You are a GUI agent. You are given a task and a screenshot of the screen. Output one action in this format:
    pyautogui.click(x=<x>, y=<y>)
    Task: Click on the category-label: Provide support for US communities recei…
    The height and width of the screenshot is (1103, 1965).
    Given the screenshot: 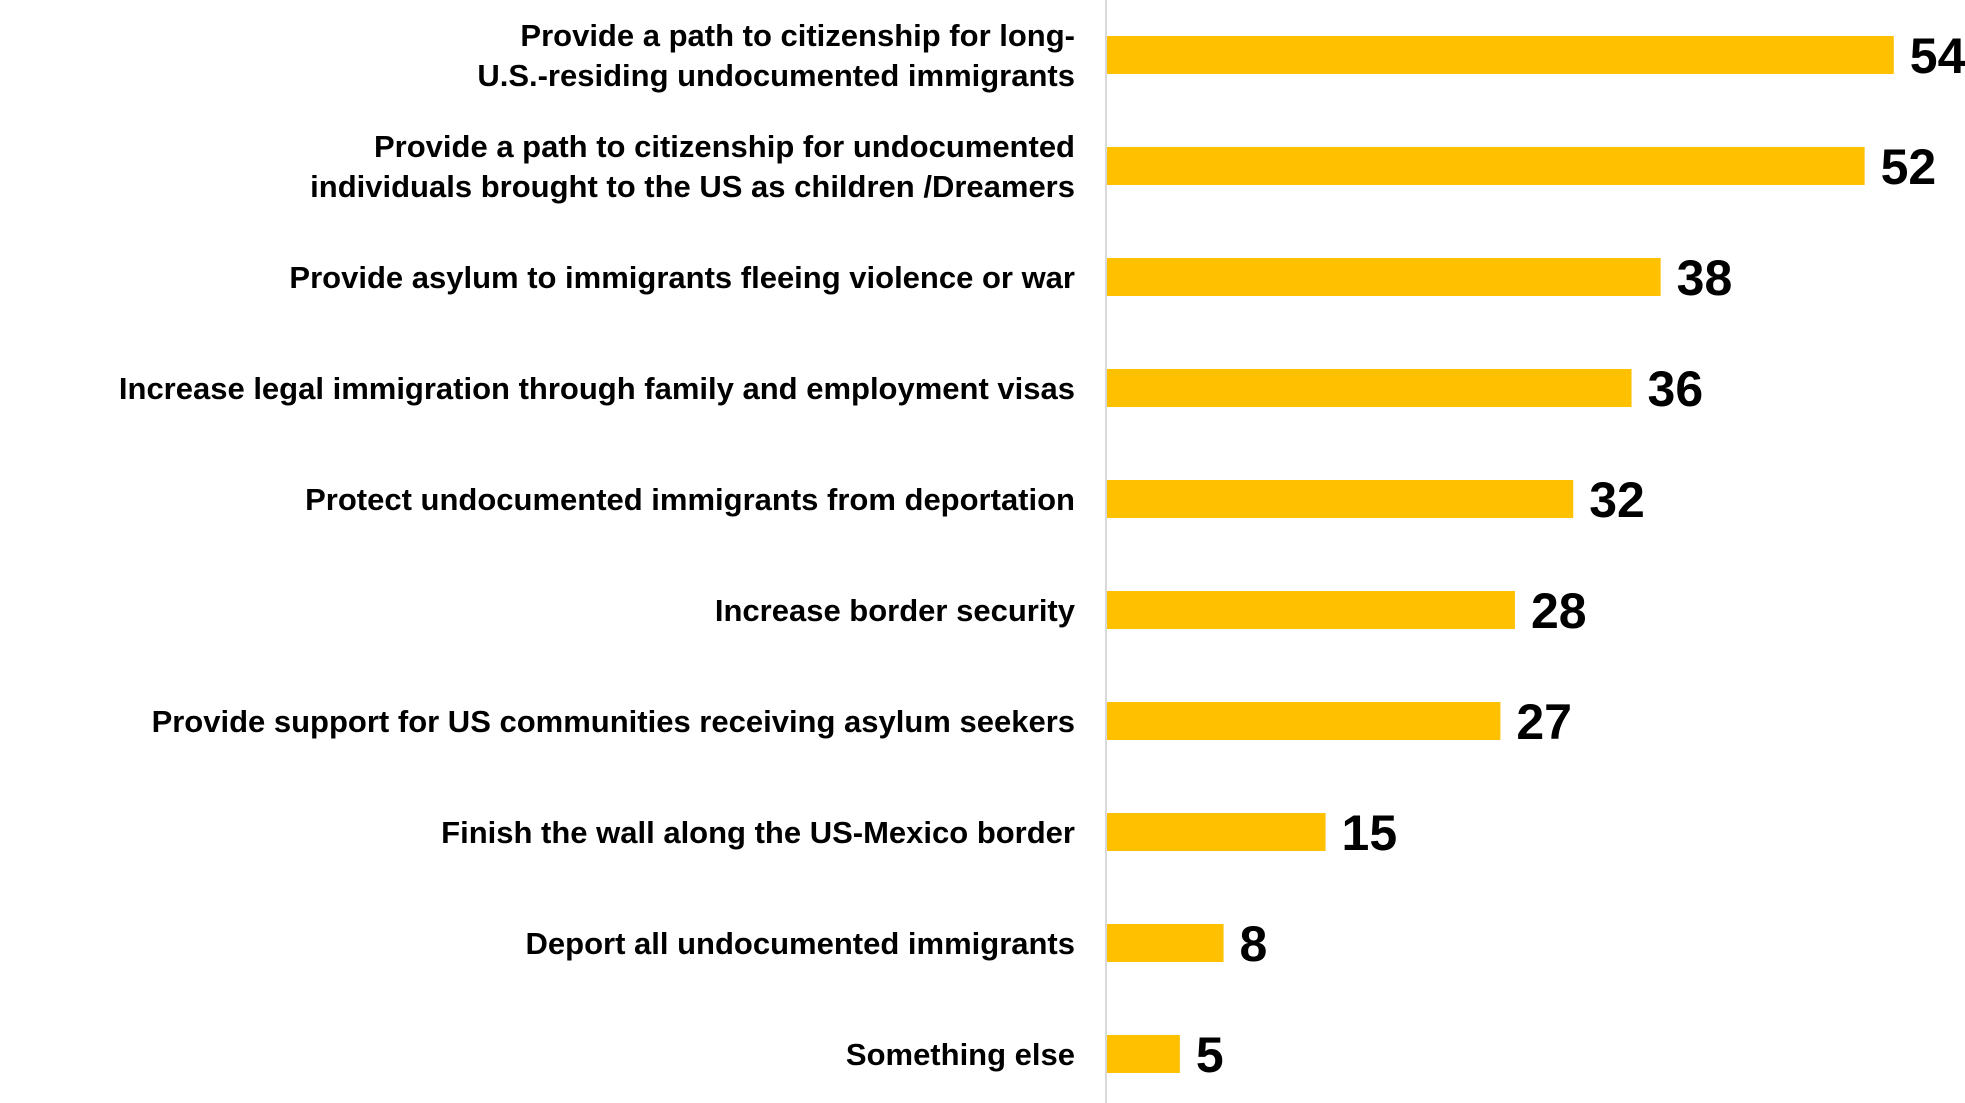 What is the action you would take?
    pyautogui.click(x=613, y=721)
    